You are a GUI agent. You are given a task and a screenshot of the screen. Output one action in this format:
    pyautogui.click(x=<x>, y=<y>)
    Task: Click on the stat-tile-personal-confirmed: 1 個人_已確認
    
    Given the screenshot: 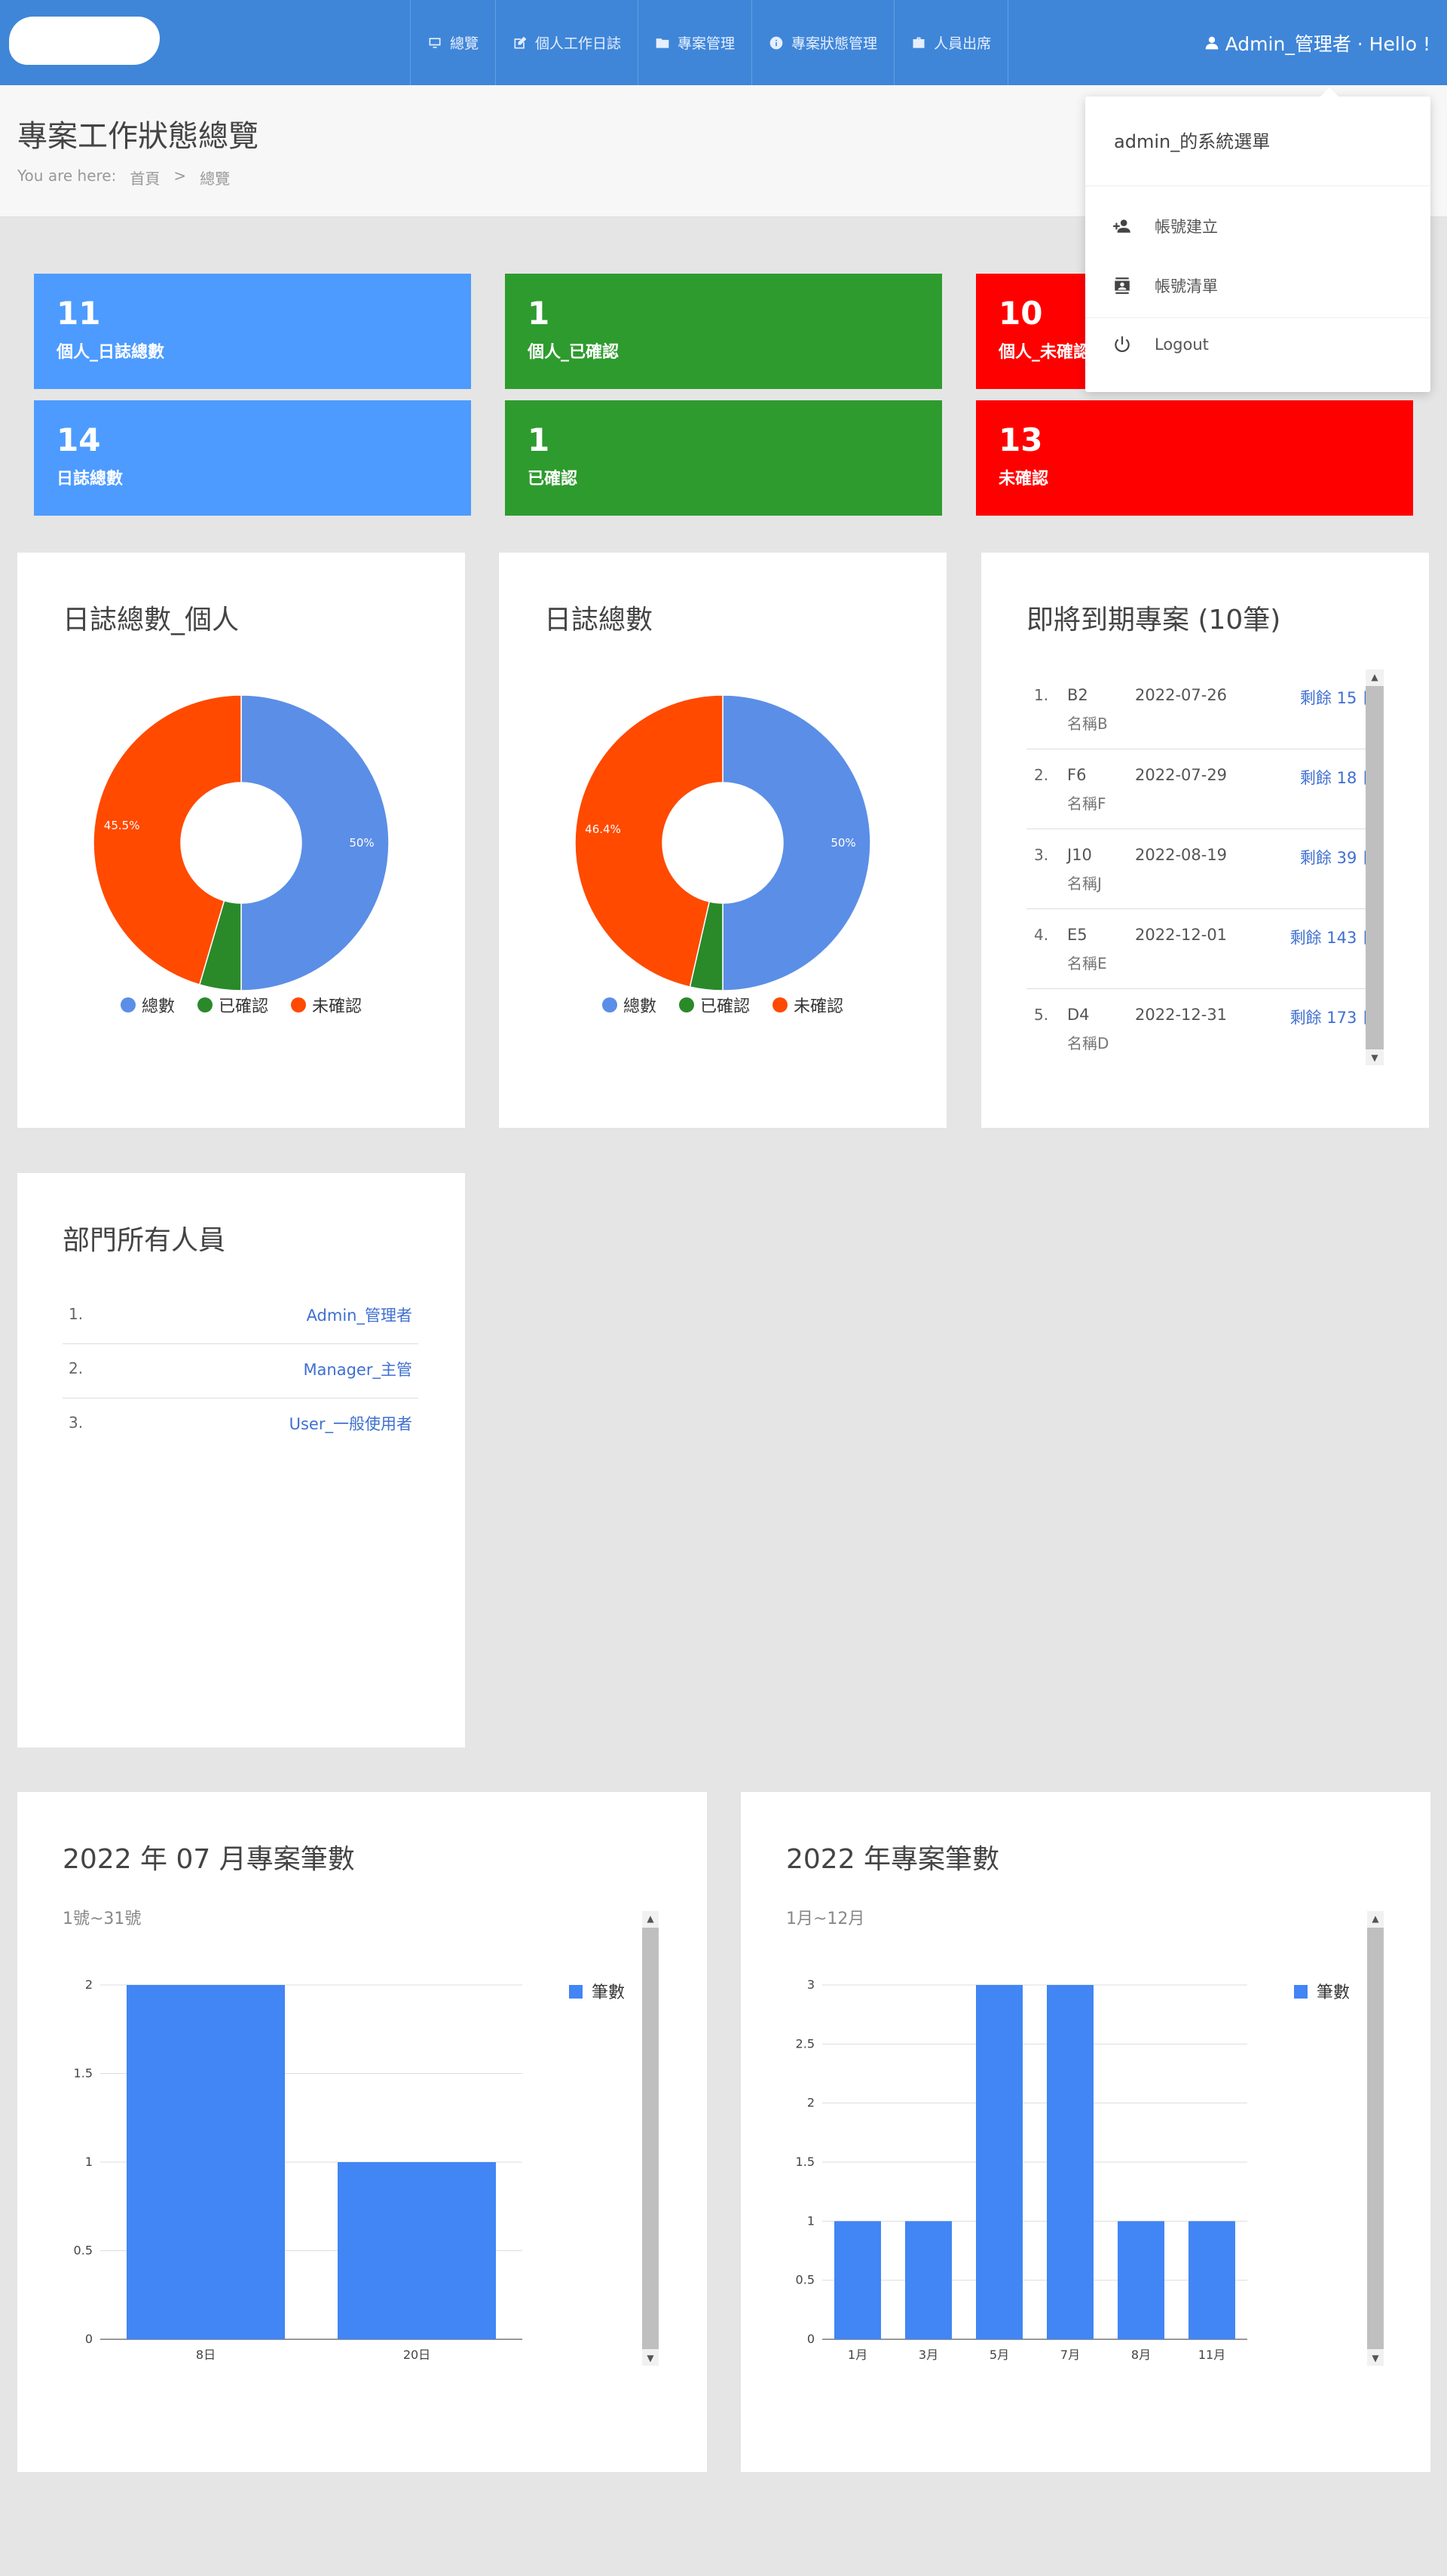 What is the action you would take?
    pyautogui.click(x=723, y=331)
    